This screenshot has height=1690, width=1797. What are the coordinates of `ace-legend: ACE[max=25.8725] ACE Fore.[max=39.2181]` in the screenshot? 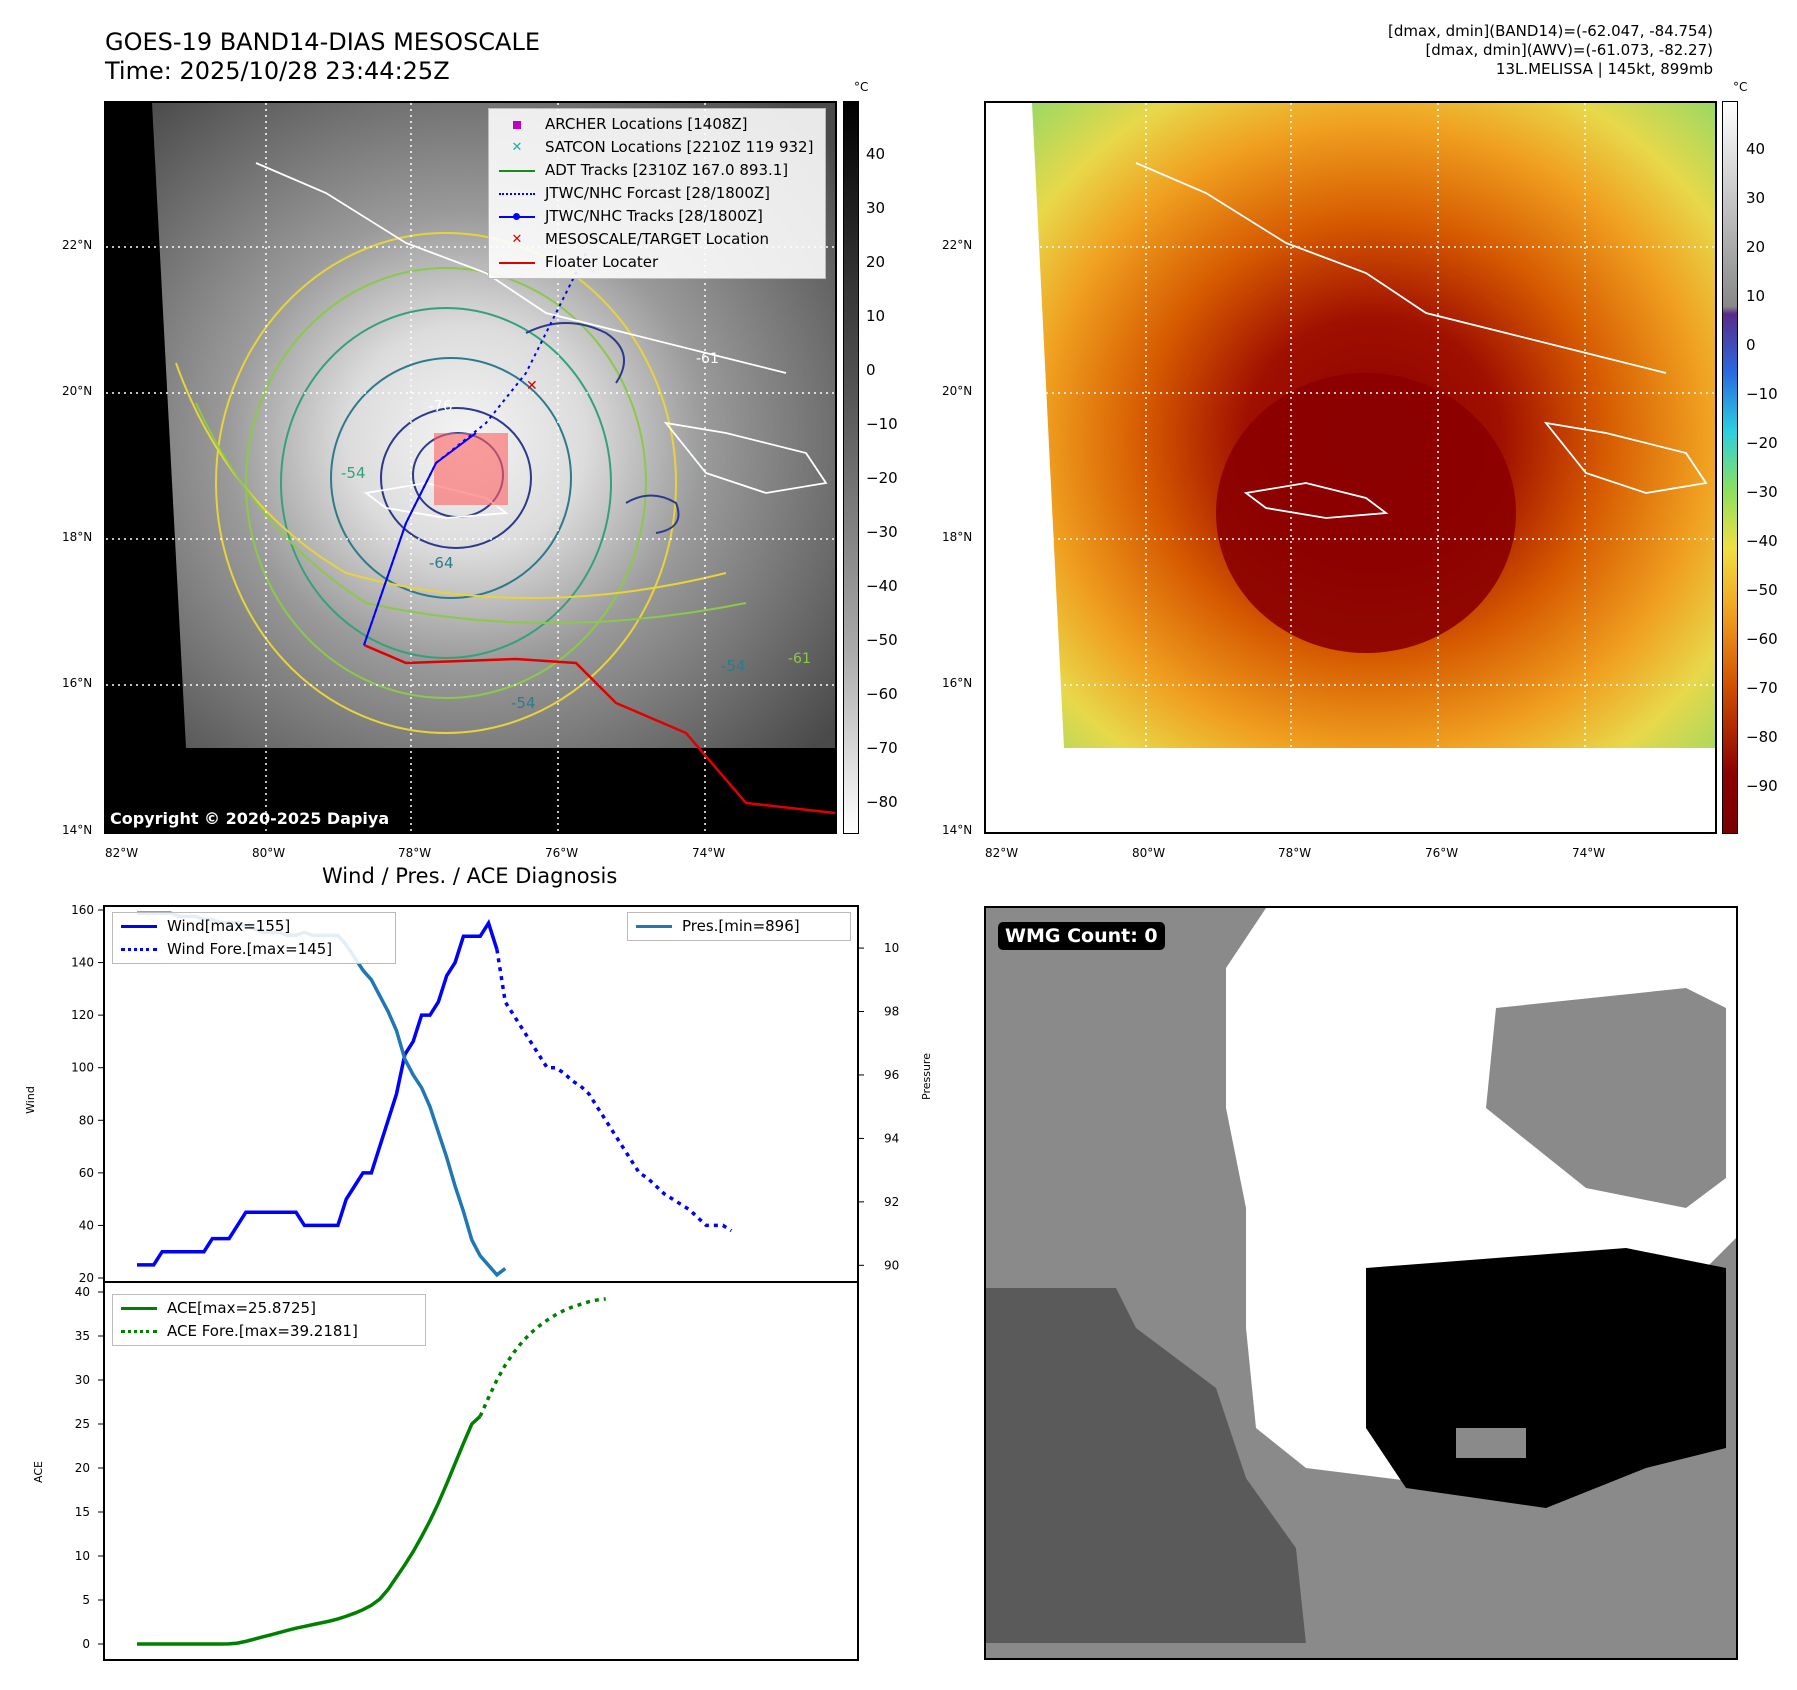 It's located at (269, 1320).